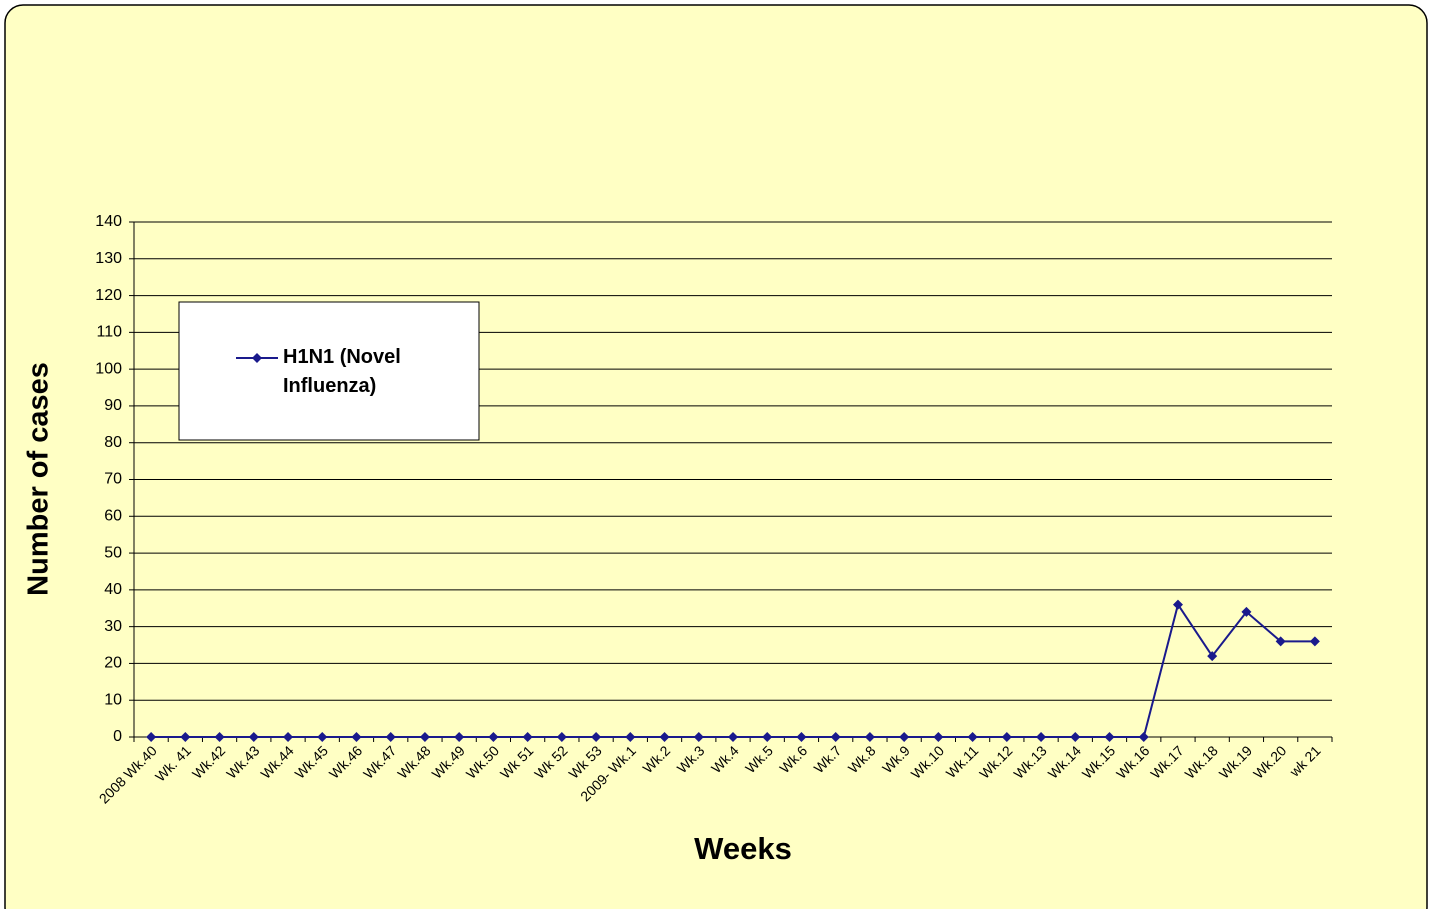 The width and height of the screenshot is (1435, 909). What do you see at coordinates (113, 405) in the screenshot?
I see `y-tick-label: 90` at bounding box center [113, 405].